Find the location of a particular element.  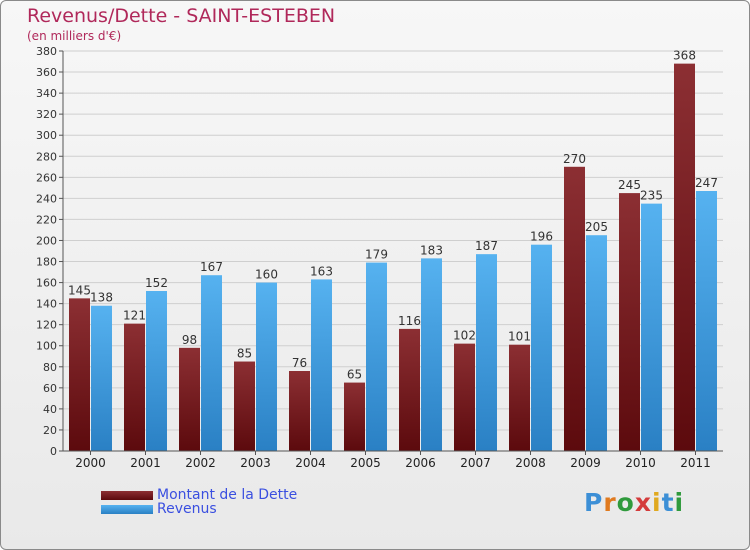

bar-value-label: 101 is located at coordinates (519, 337).